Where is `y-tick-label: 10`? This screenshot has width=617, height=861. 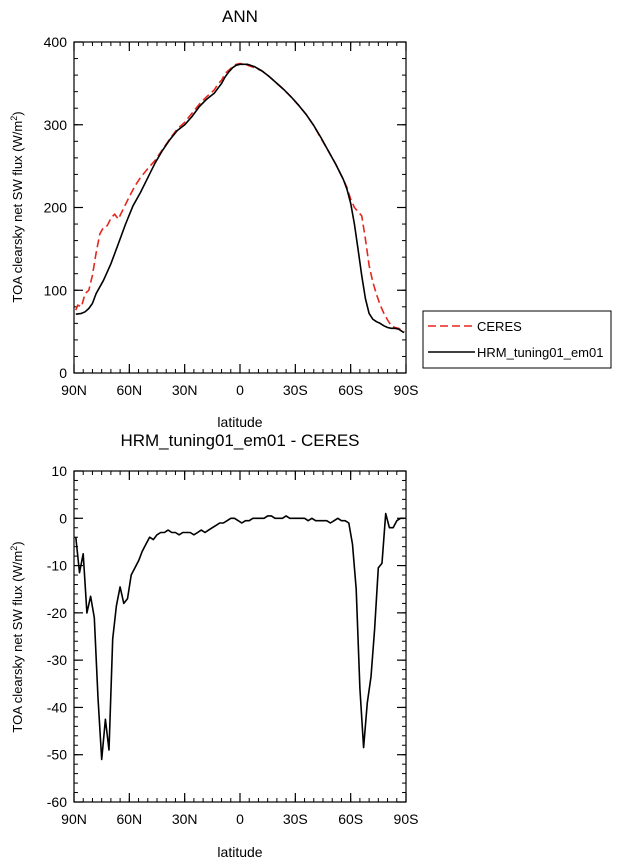 y-tick-label: 10 is located at coordinates (59, 471).